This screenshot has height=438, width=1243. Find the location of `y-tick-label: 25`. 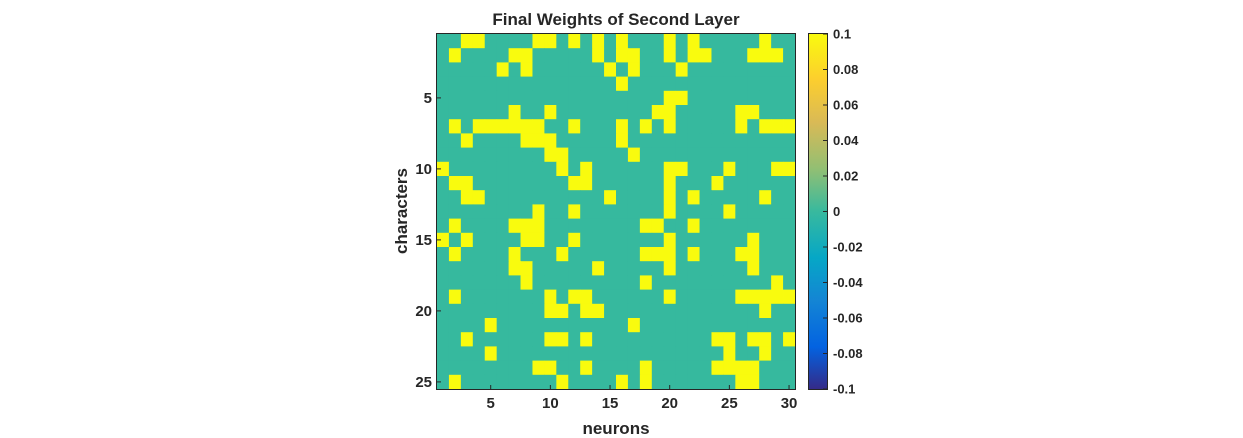

y-tick-label: 25 is located at coordinates (423, 382).